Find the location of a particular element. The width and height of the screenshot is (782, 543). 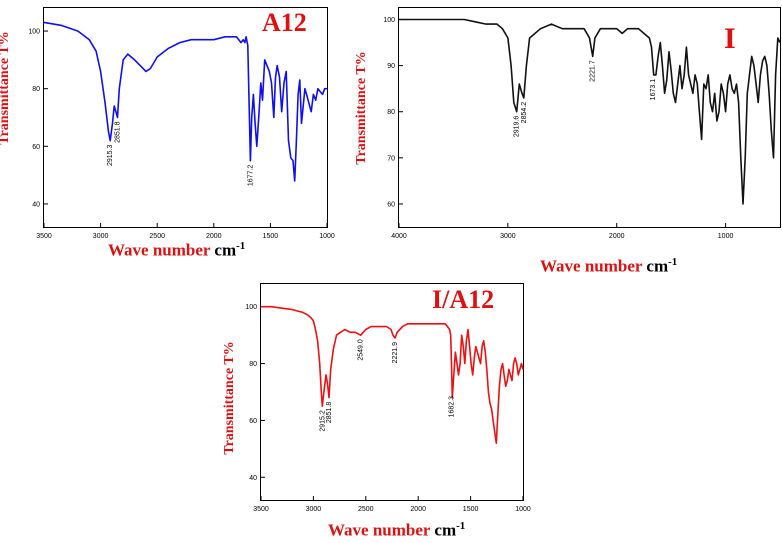

chart-ia12-peak-label: 2549.0 is located at coordinates (361, 350).